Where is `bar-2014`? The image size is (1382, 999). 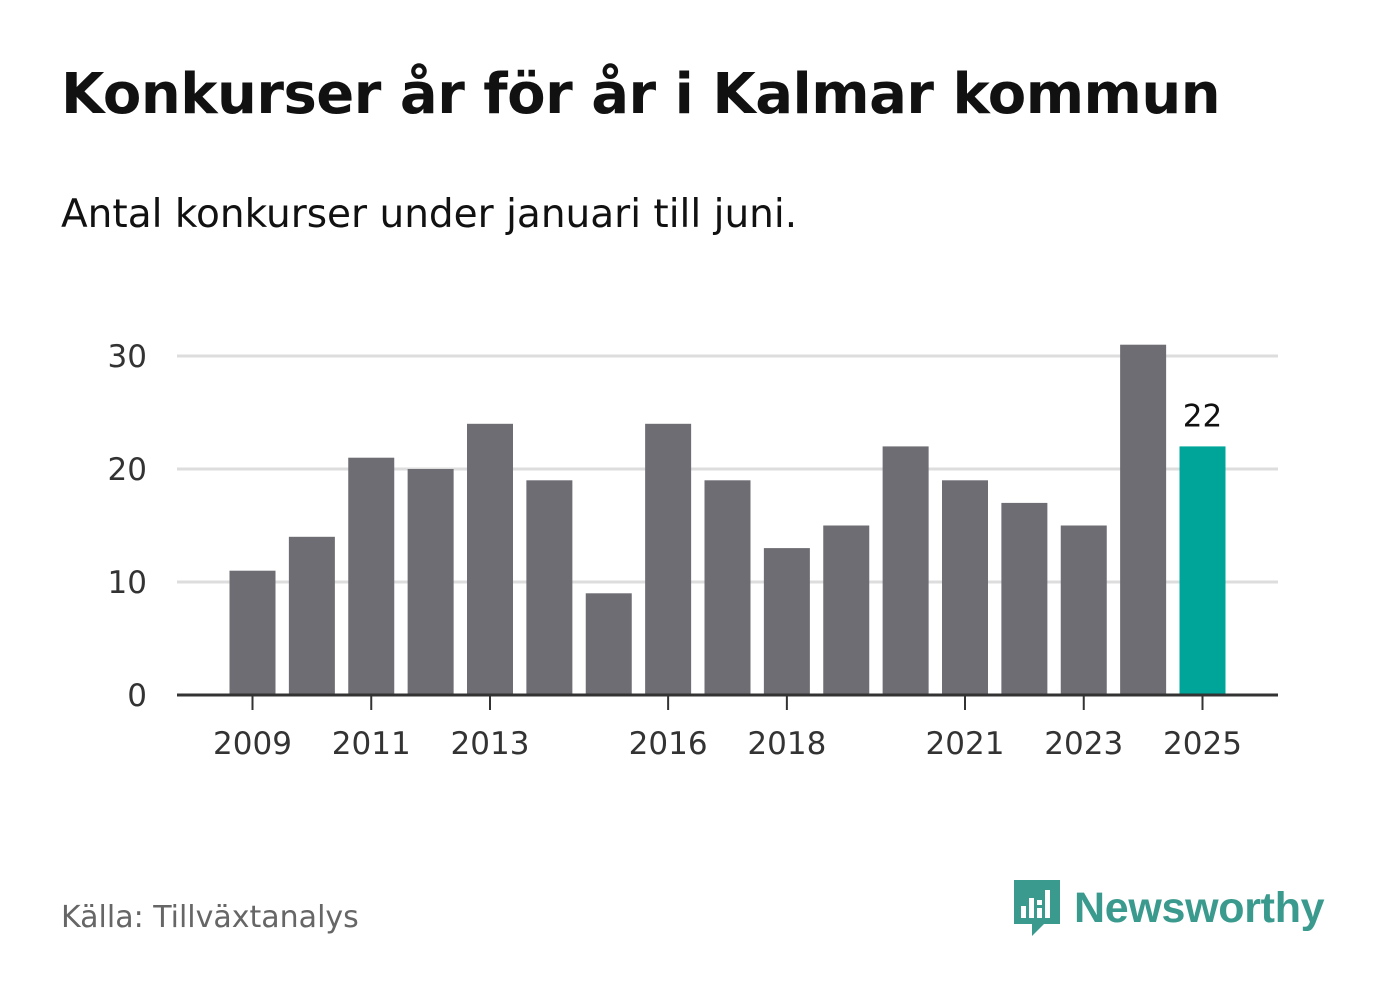
bar-2014 is located at coordinates (549, 587).